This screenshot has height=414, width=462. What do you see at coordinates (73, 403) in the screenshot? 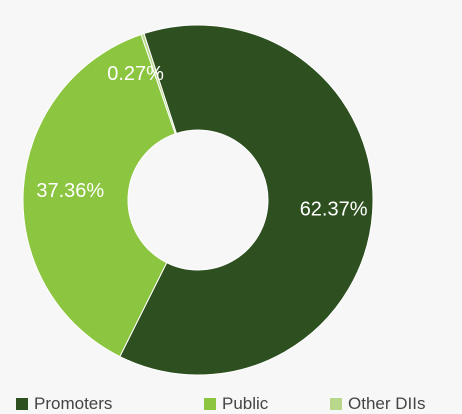
I see `legend-label-promoters: Promoters` at bounding box center [73, 403].